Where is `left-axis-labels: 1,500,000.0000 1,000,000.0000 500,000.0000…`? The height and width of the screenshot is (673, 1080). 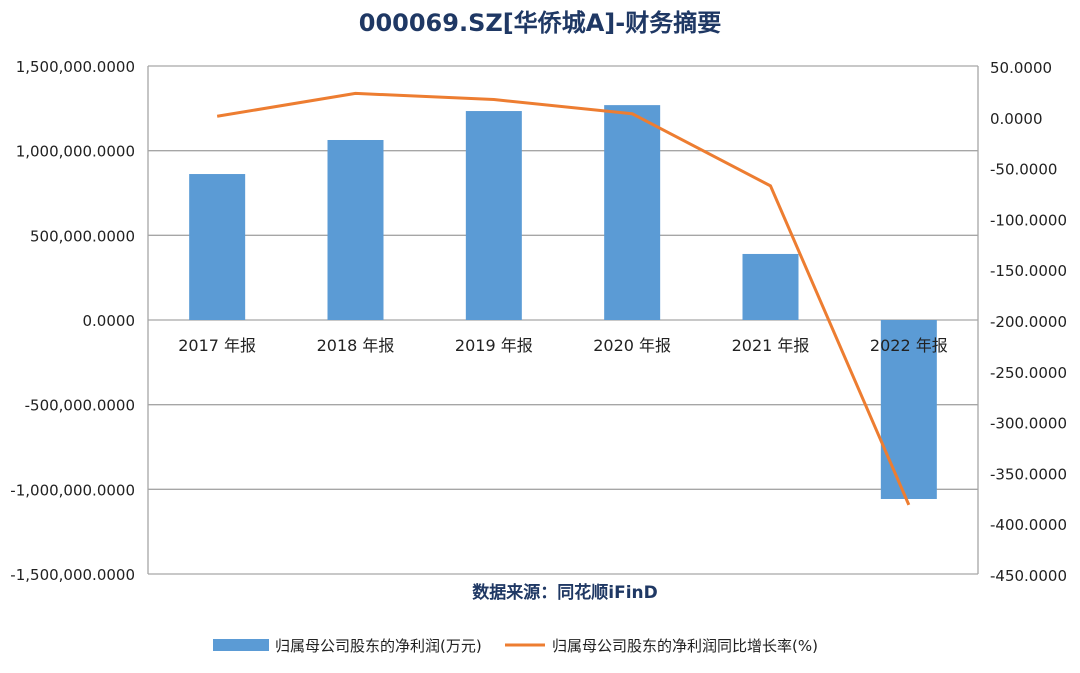 left-axis-labels: 1,500,000.0000 1,000,000.0000 500,000.0000… is located at coordinates (72, 321).